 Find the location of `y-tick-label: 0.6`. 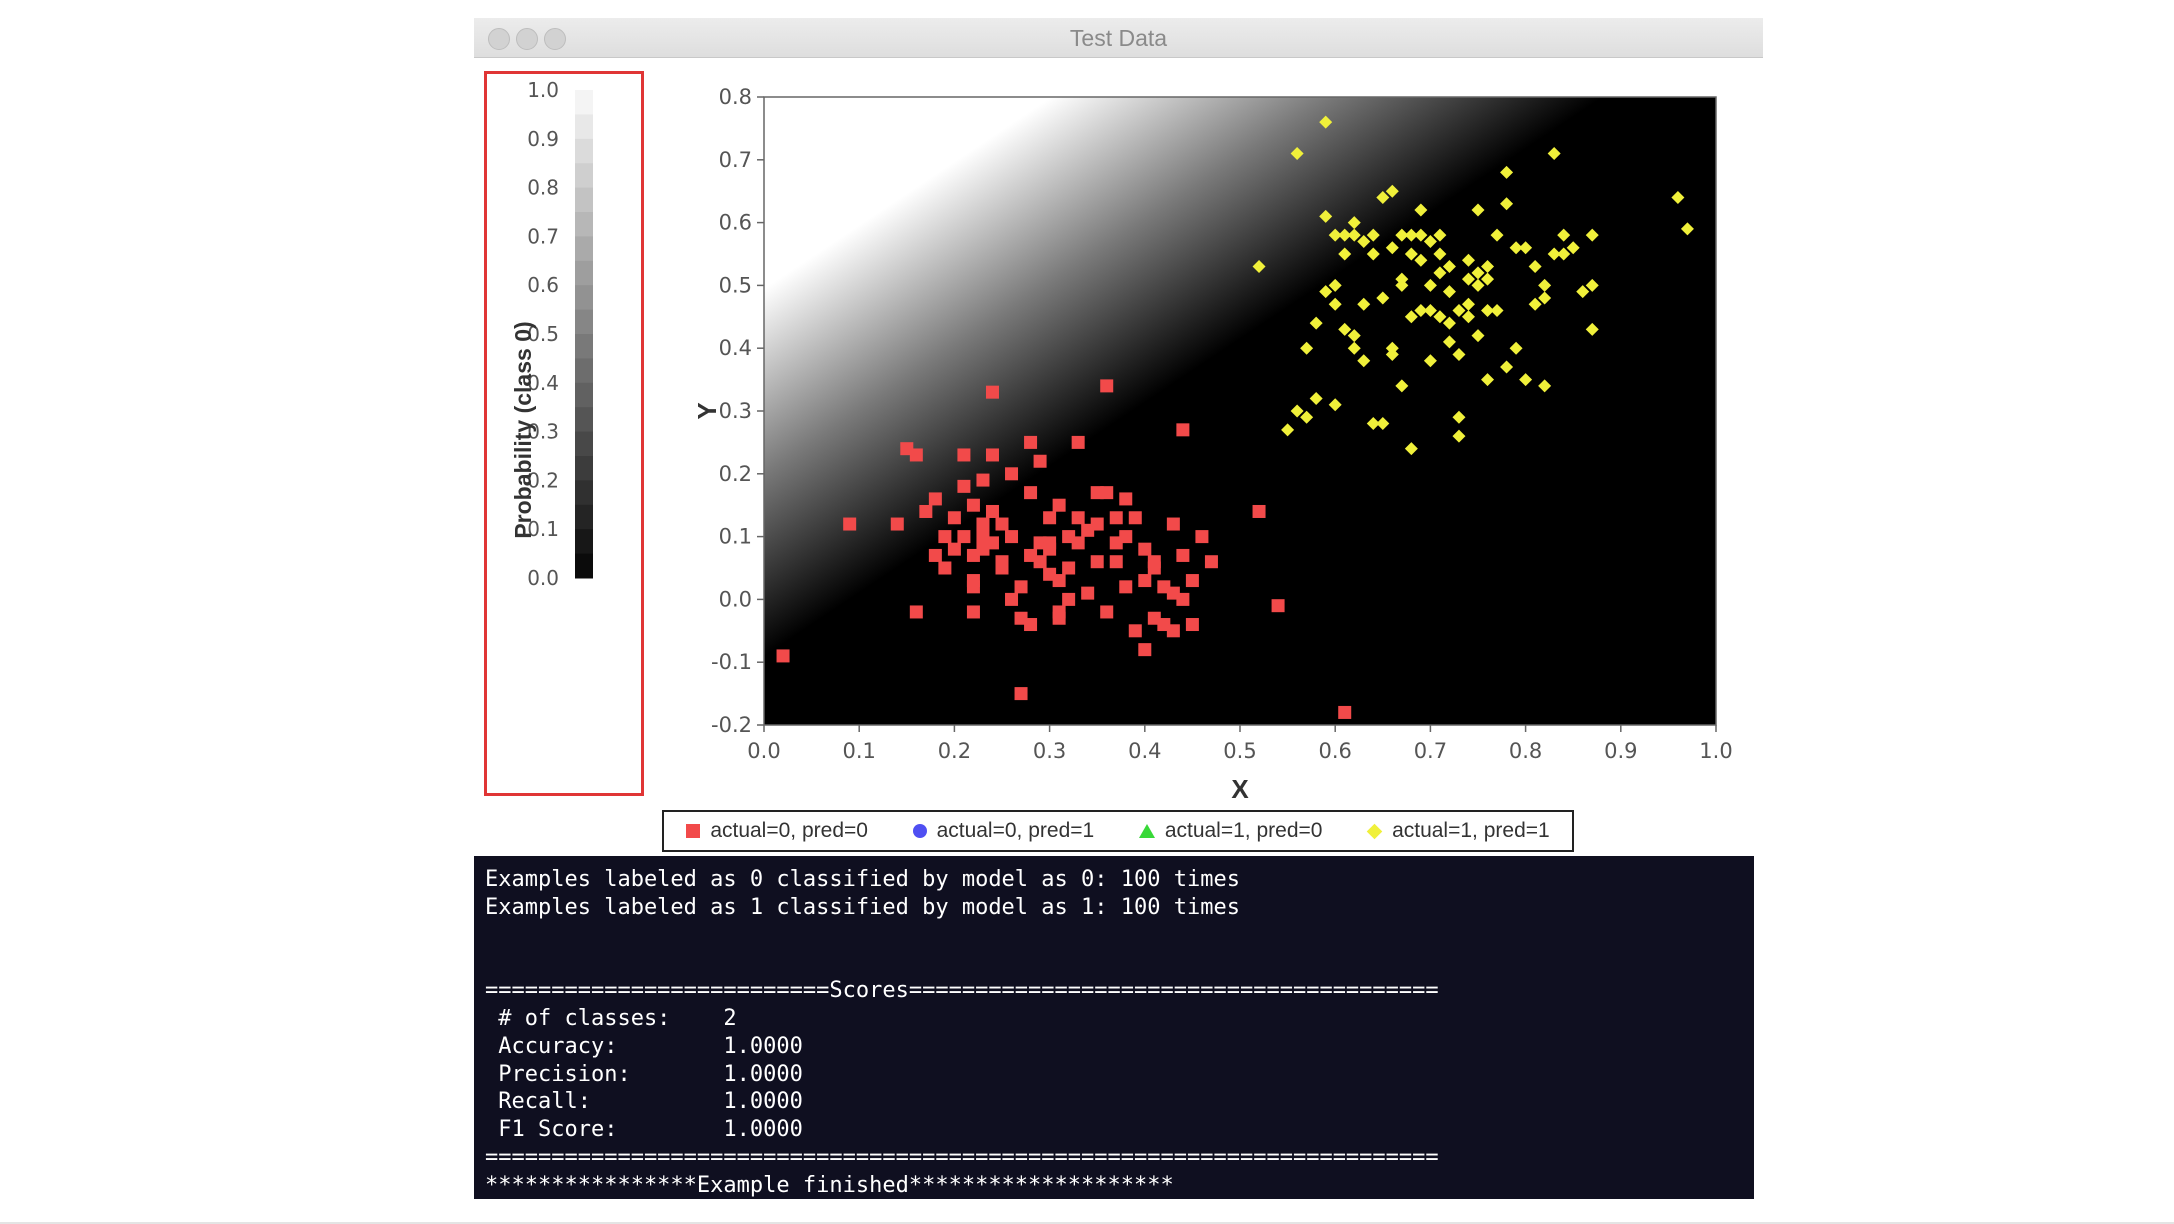

y-tick-label: 0.6 is located at coordinates (735, 223).